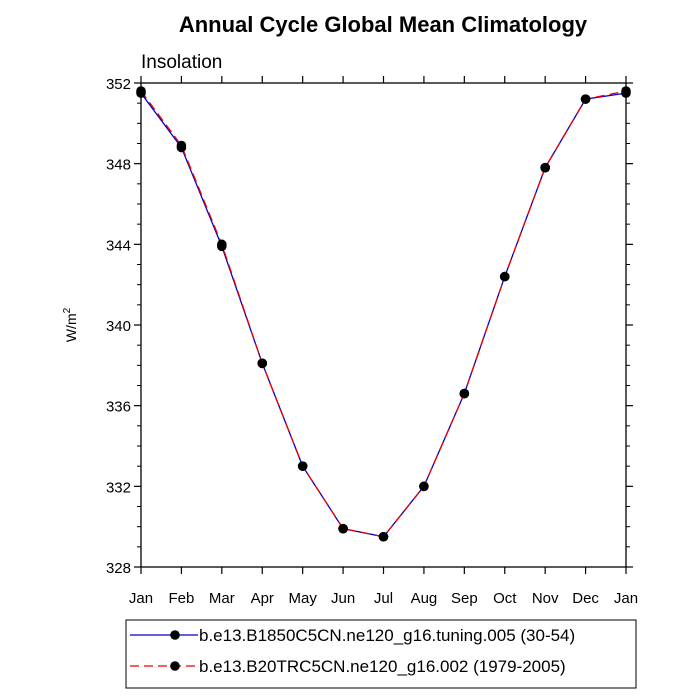 The height and width of the screenshot is (700, 700). I want to click on y-tick-label: 328, so click(118, 568).